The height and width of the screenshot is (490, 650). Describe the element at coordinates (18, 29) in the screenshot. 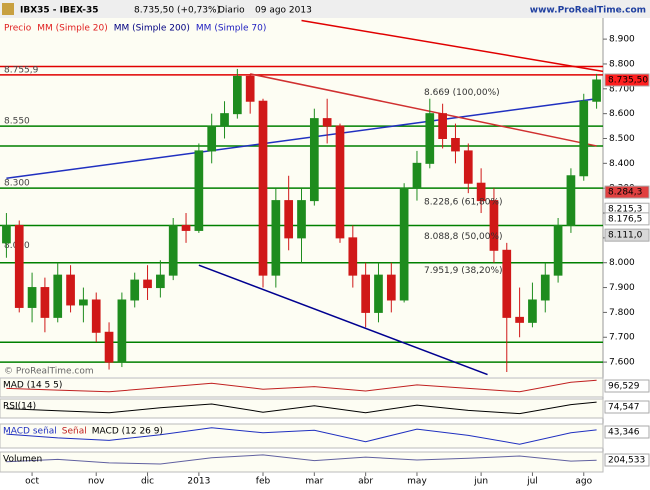

I see `legend-entry: Precio` at that location.